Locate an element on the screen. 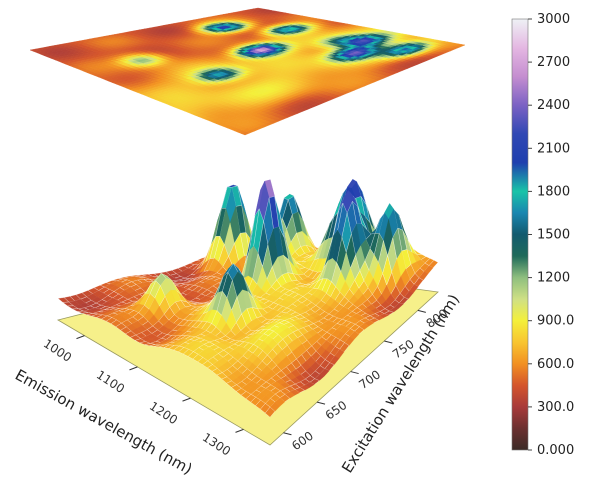 The width and height of the screenshot is (590, 481). colorbar-tick-label: 300.0 is located at coordinates (555, 407).